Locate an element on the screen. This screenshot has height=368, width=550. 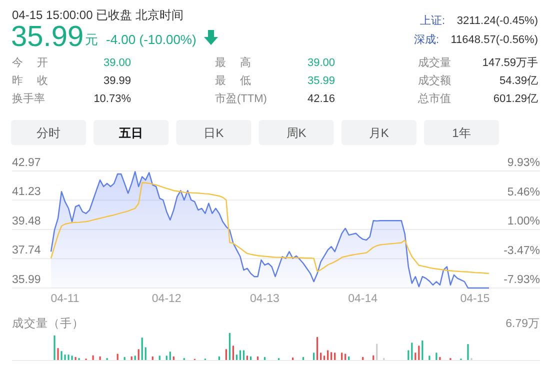
text: 总市值 is located at coordinates (434, 98).